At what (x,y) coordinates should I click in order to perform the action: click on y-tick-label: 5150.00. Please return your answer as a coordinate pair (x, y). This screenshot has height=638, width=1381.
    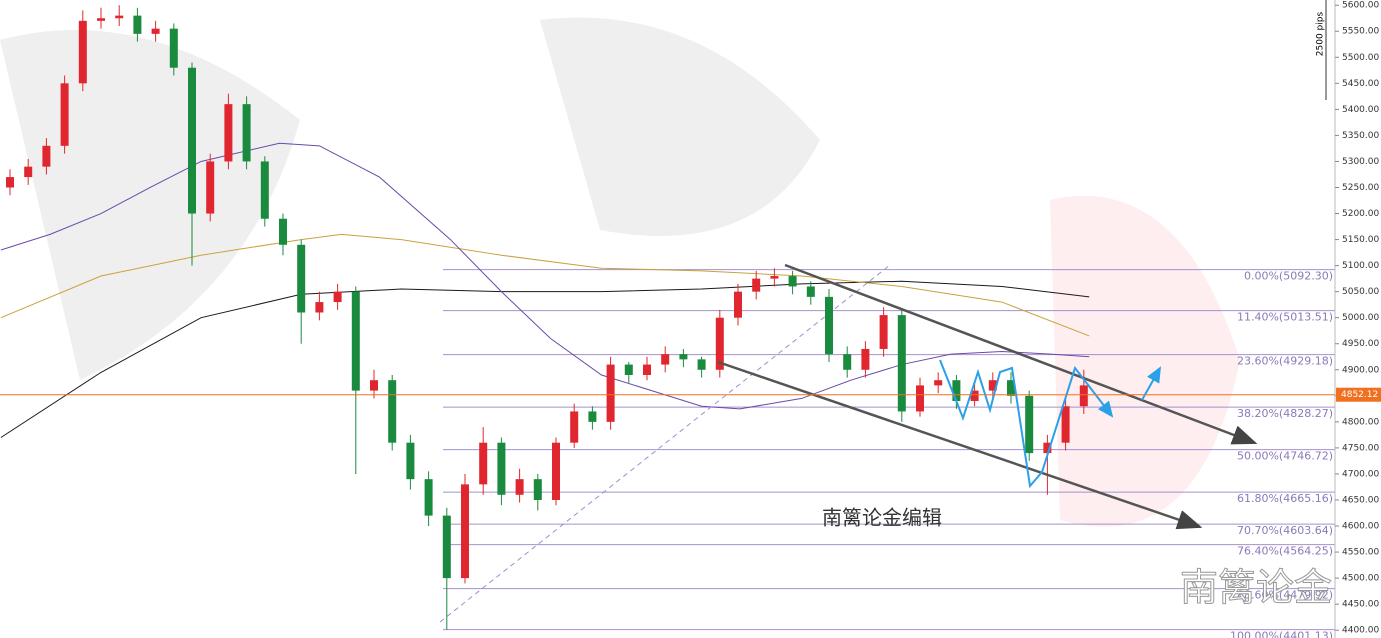
    Looking at the image, I should click on (1360, 240).